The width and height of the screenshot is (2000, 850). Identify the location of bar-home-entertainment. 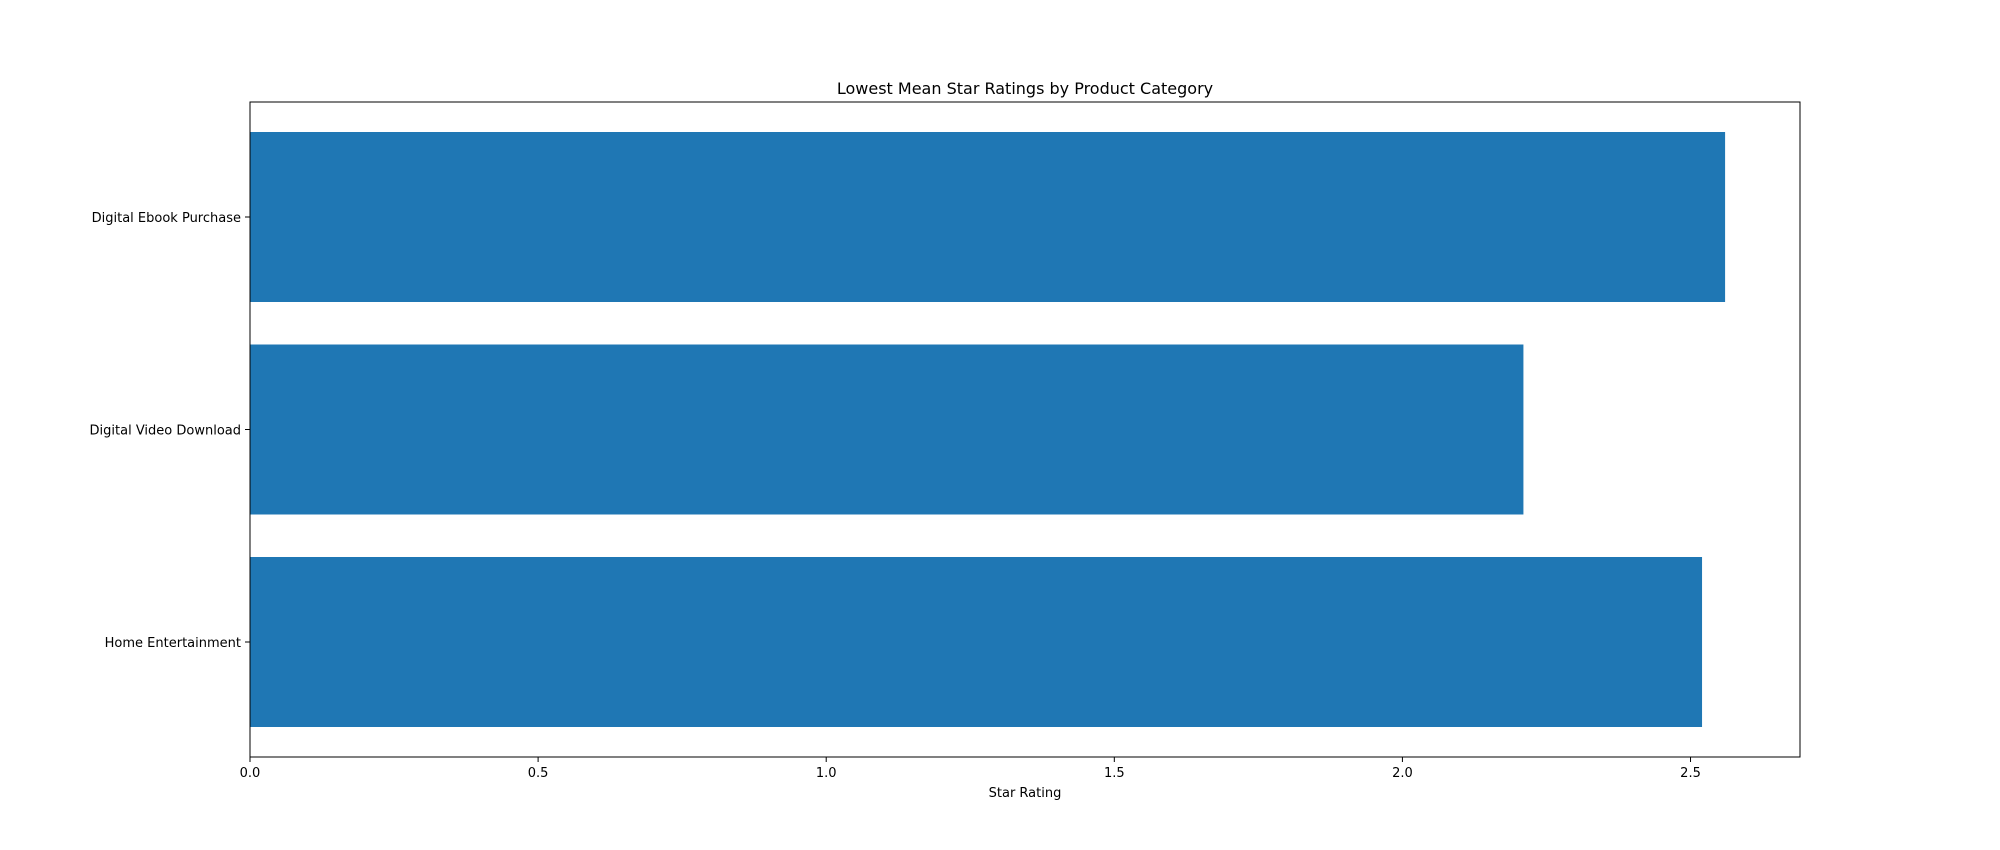
(976, 642).